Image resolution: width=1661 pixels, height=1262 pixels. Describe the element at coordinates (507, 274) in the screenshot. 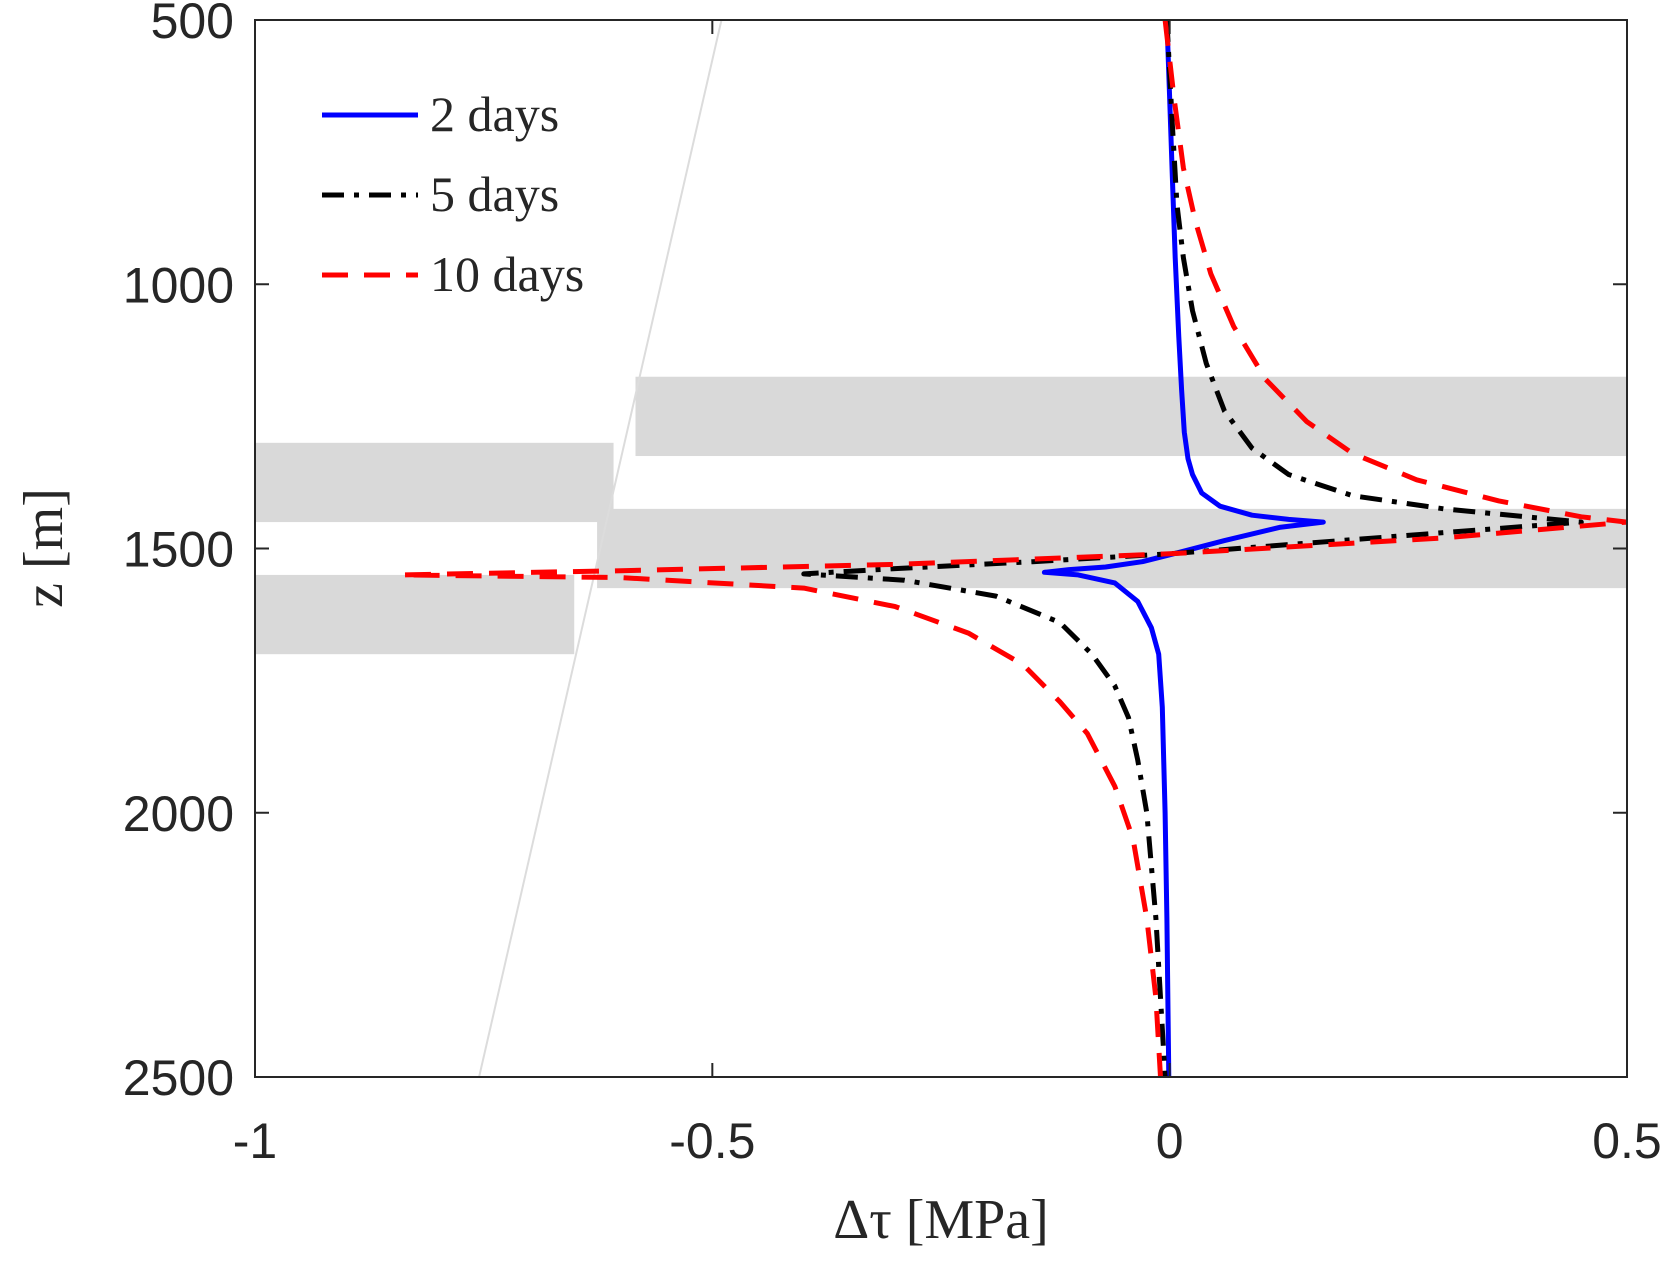

I see `legend-label: 10 days` at that location.